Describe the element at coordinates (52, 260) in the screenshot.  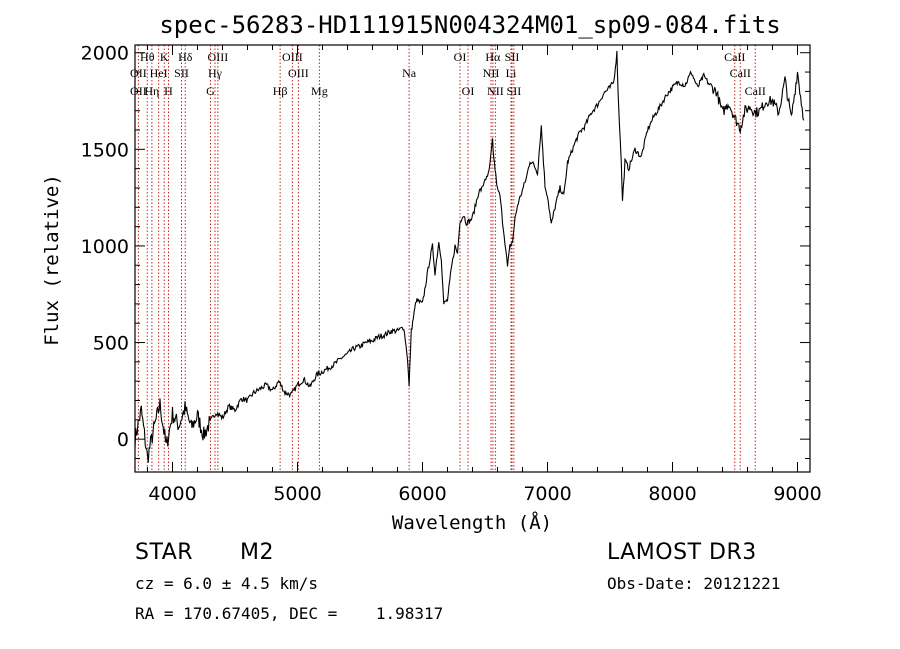
I see `y-axis-title: Flux (relative)` at that location.